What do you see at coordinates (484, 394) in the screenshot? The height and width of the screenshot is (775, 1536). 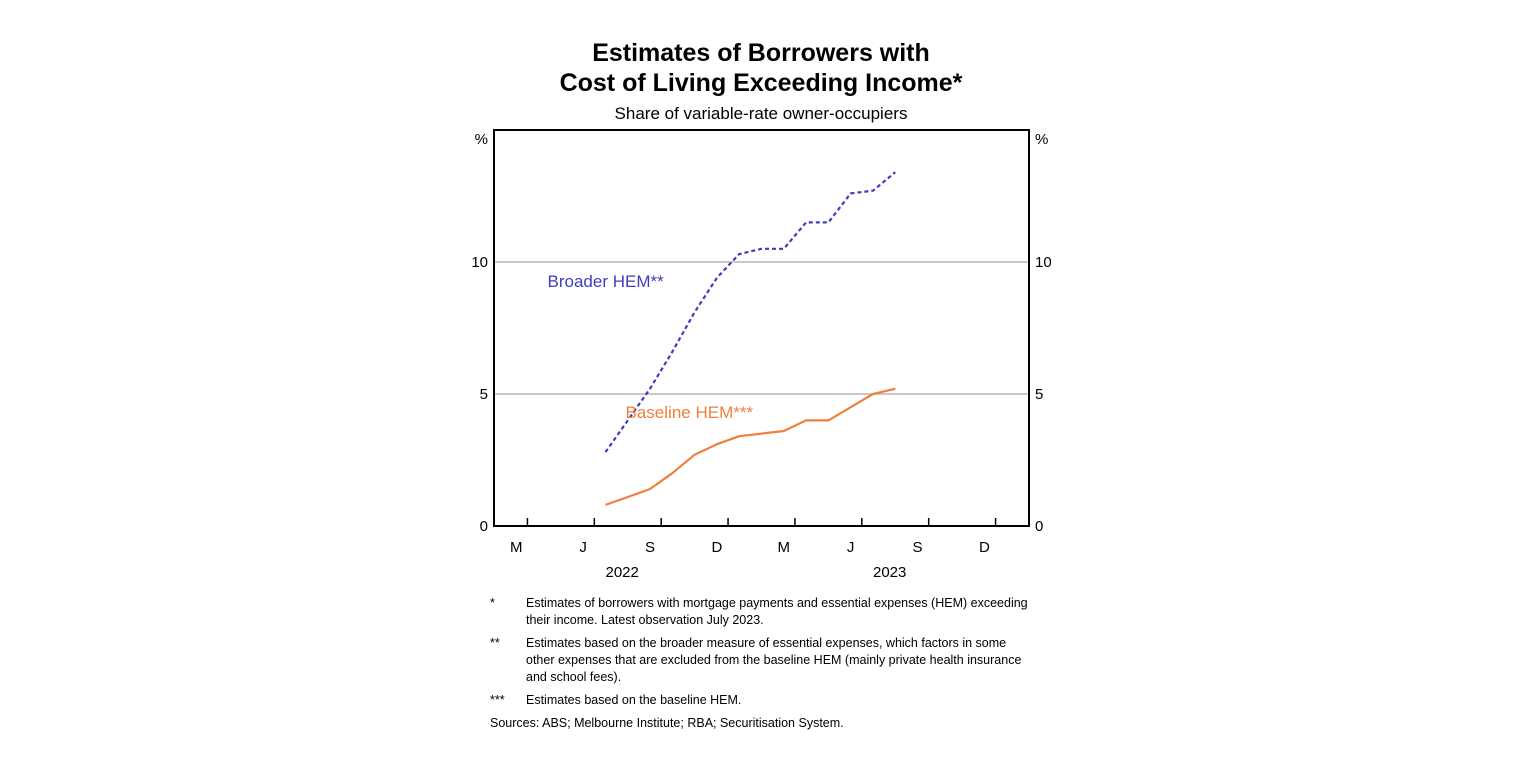 I see `y-tick-label-left: 5` at bounding box center [484, 394].